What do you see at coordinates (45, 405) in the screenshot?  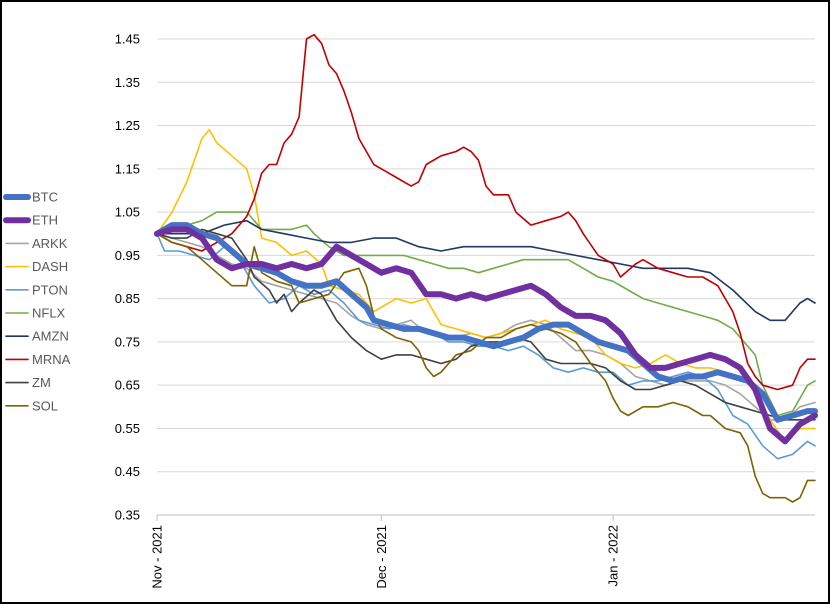 I see `legend-label-sol: SOL` at bounding box center [45, 405].